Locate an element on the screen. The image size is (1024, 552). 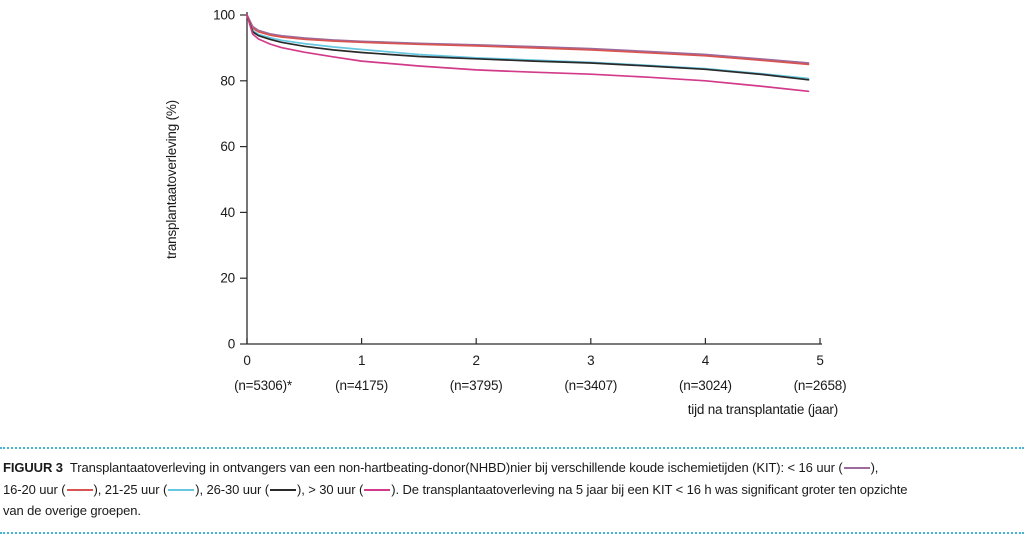
caption-text-6: ), > 30 uur ( is located at coordinates (330, 489).